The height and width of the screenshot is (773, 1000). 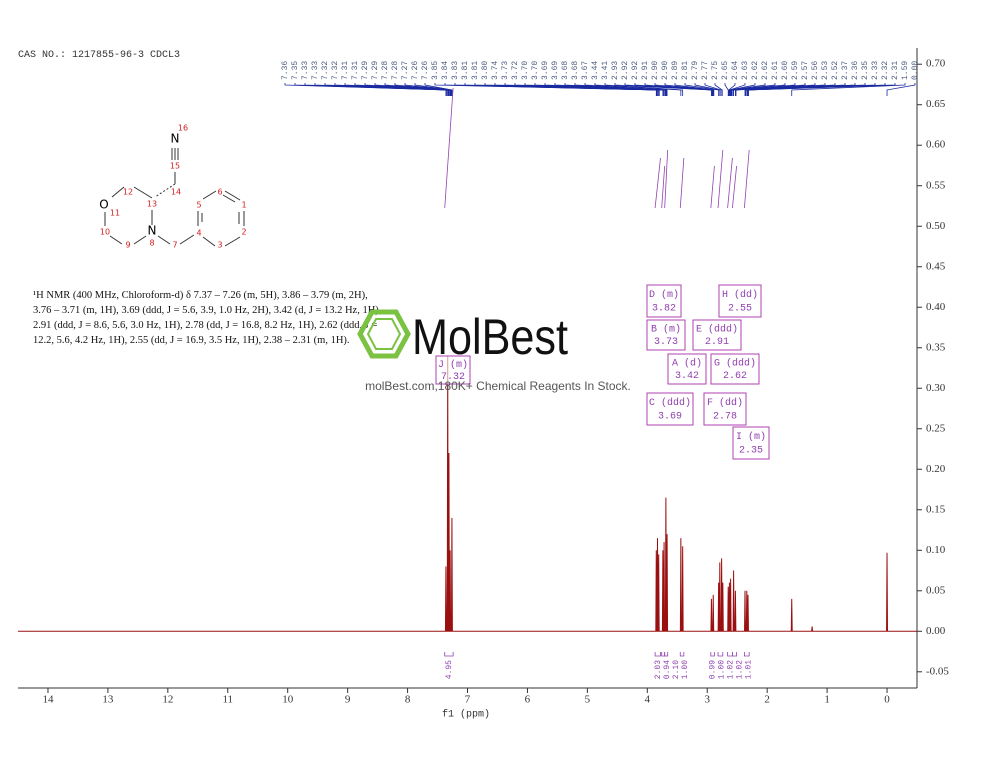 What do you see at coordinates (887, 700) in the screenshot?
I see `x-tick-label: 0` at bounding box center [887, 700].